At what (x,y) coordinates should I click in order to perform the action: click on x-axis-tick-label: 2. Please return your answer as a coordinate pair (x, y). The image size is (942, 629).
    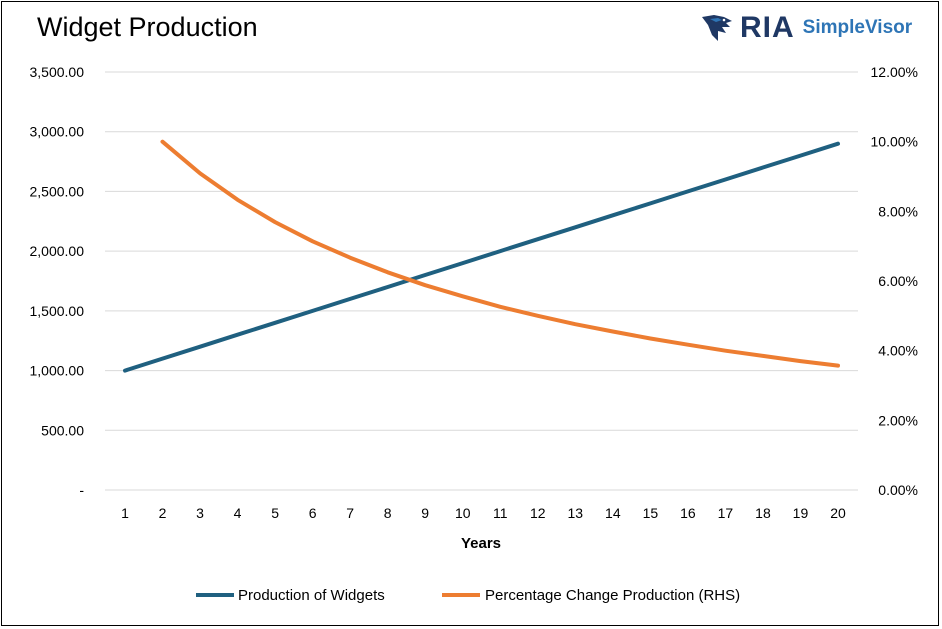
    Looking at the image, I should click on (163, 513).